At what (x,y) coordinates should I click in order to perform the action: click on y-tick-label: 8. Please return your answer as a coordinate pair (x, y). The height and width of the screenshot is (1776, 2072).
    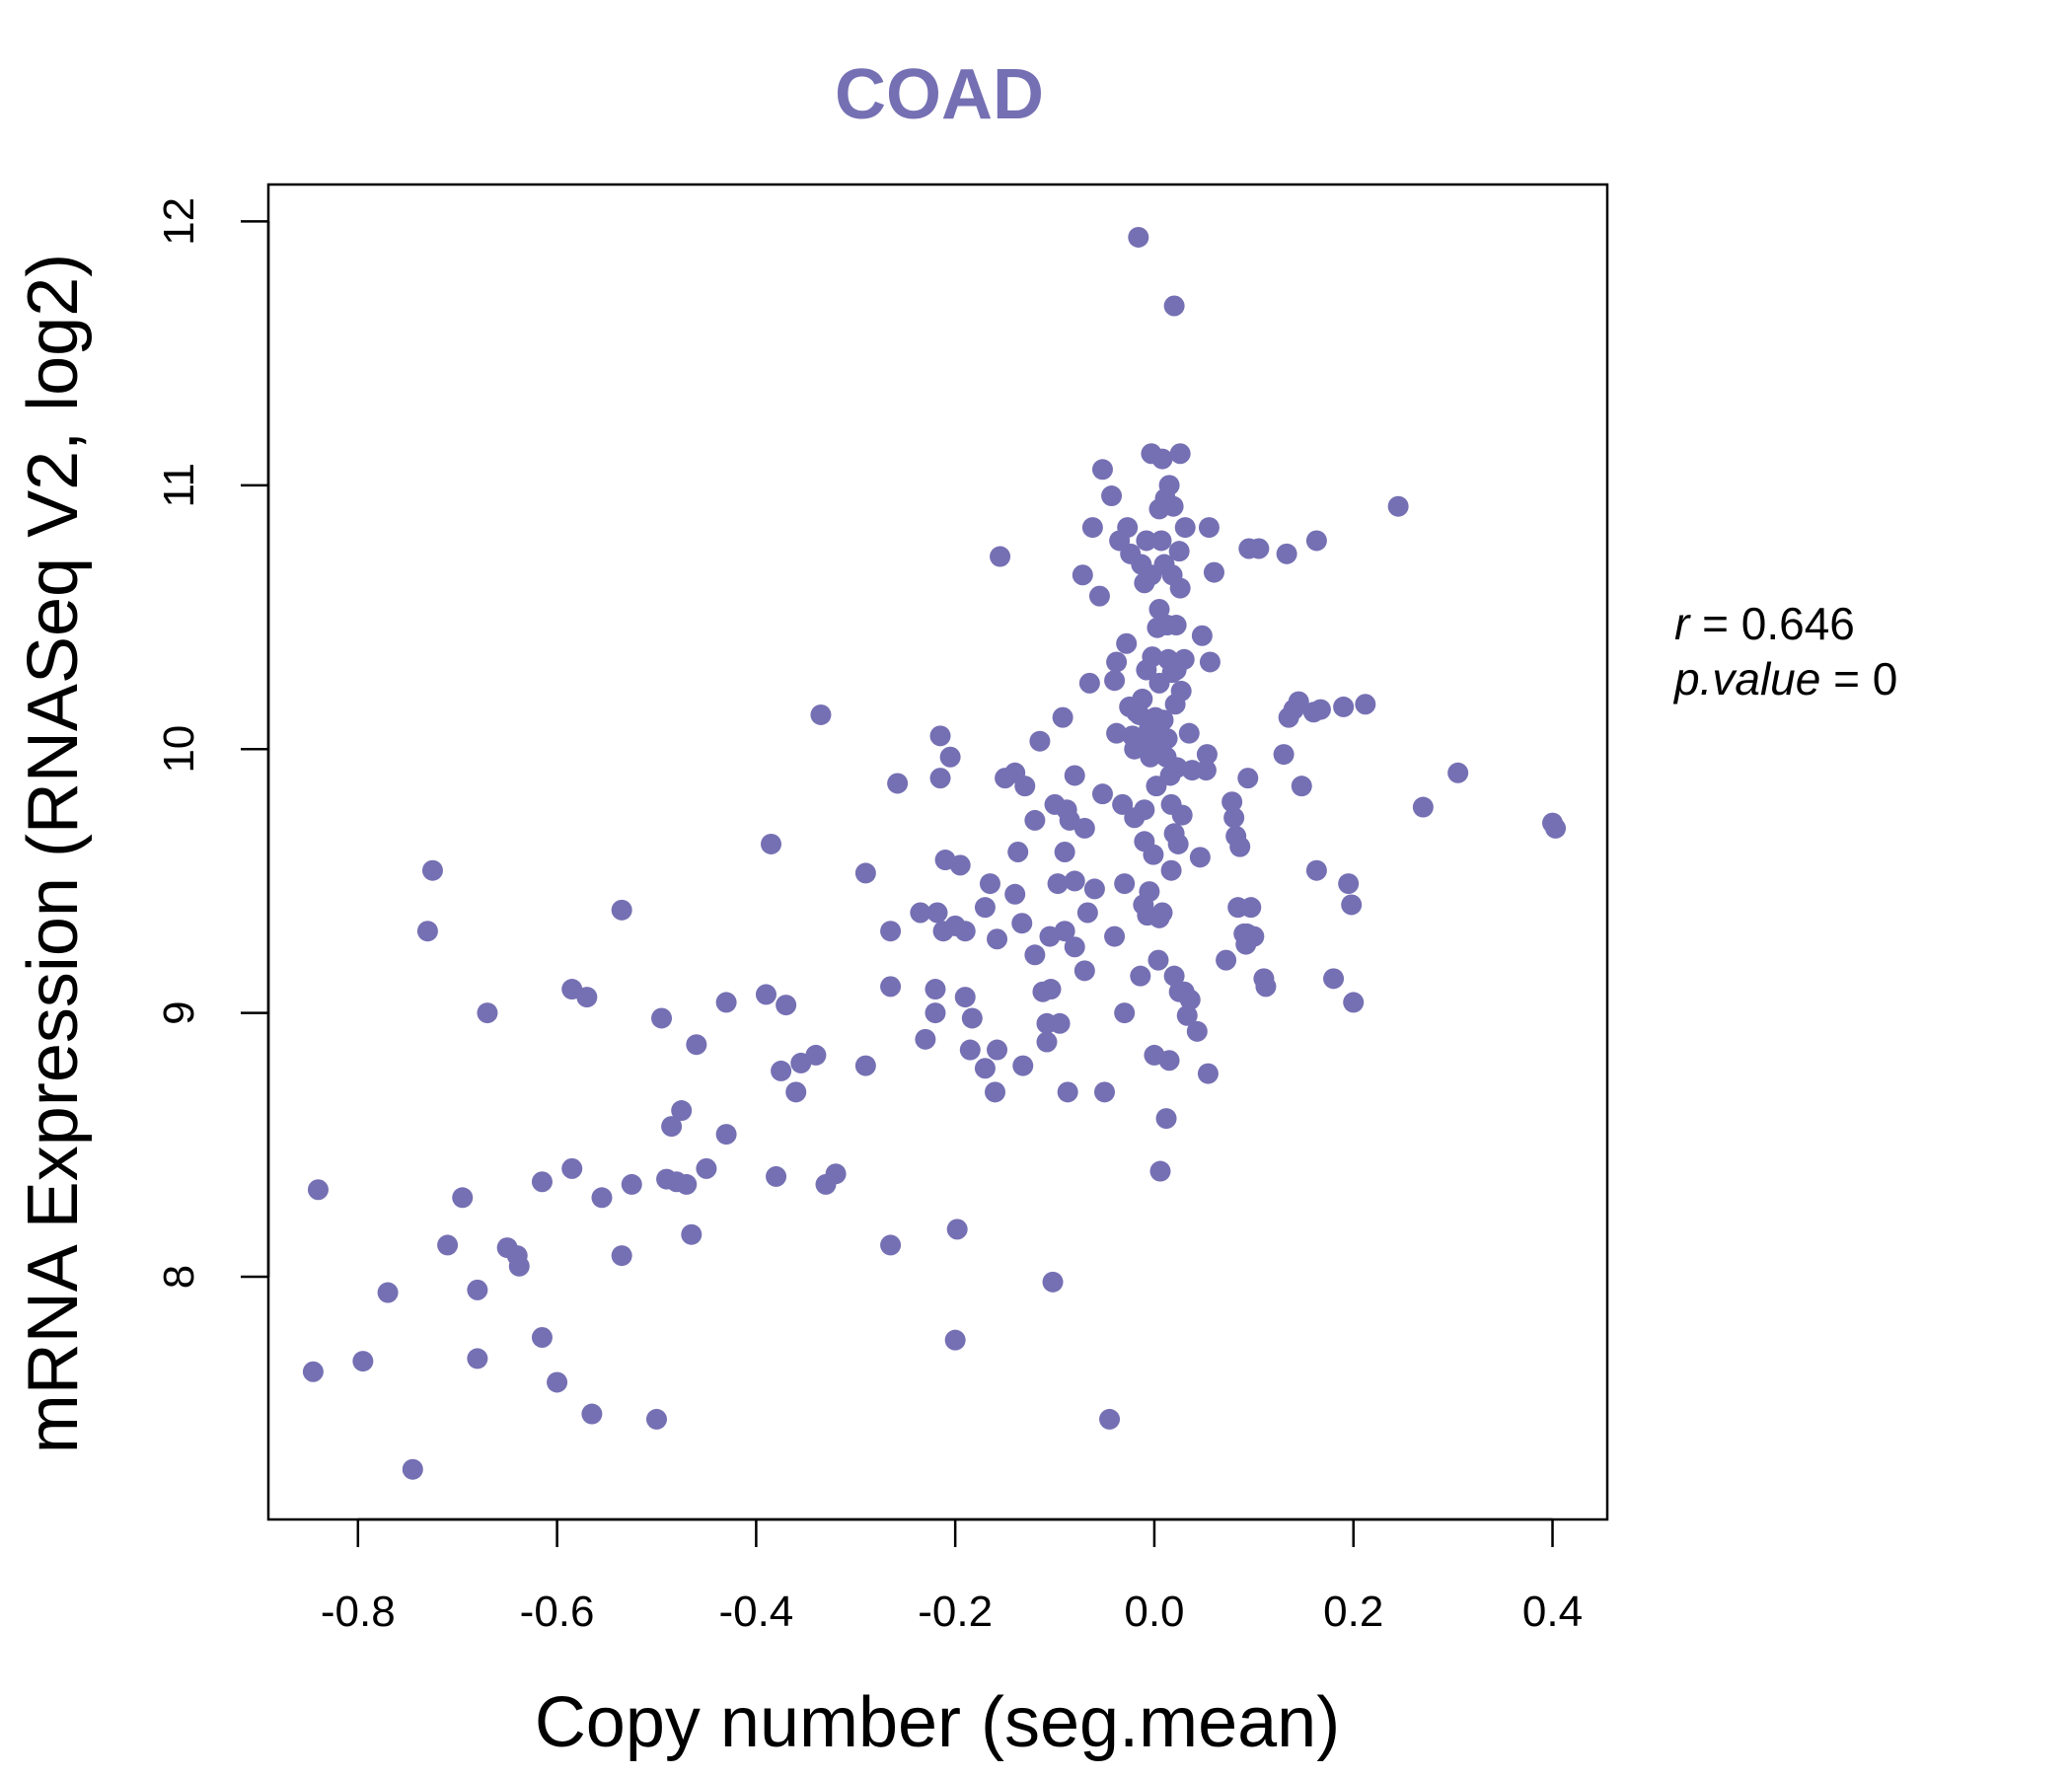
    Looking at the image, I should click on (179, 1277).